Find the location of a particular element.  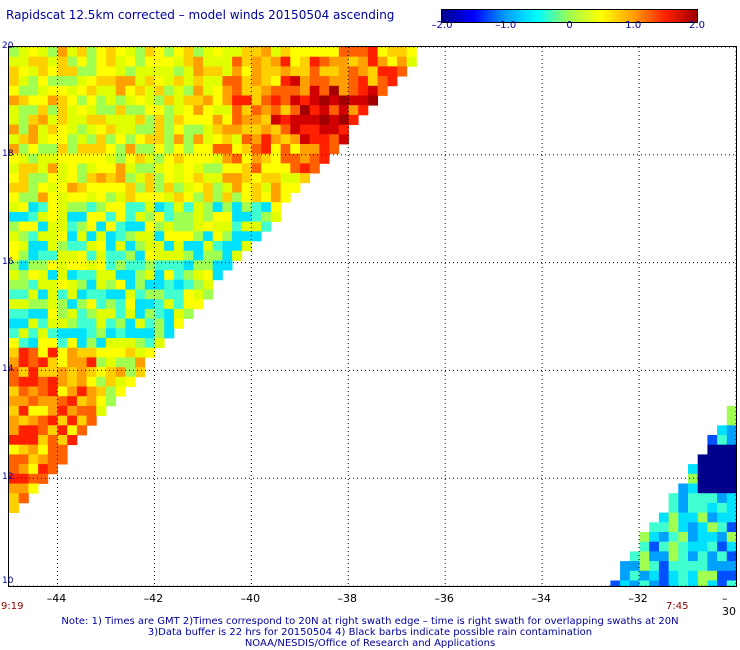

x-tick-label: –40 is located at coordinates (250, 598).